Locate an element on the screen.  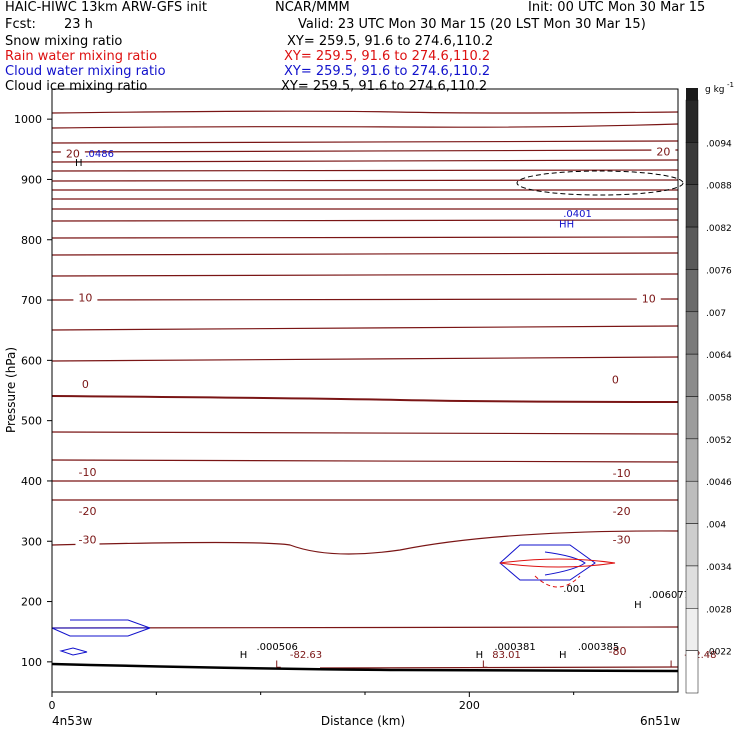
y-tick-label: 600 is located at coordinates (31, 360).